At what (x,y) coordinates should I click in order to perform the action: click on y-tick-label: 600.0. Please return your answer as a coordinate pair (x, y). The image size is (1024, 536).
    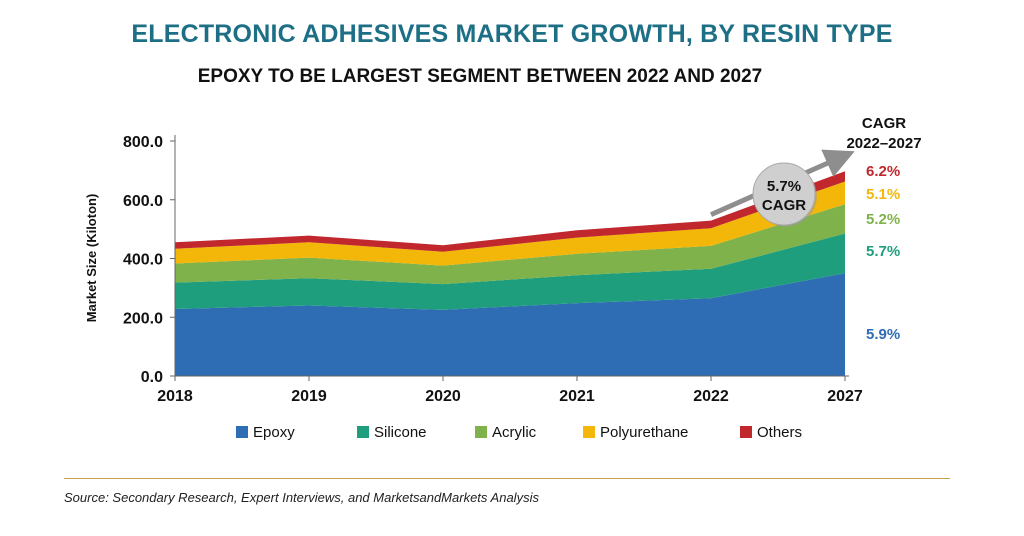
    Looking at the image, I should click on (143, 201).